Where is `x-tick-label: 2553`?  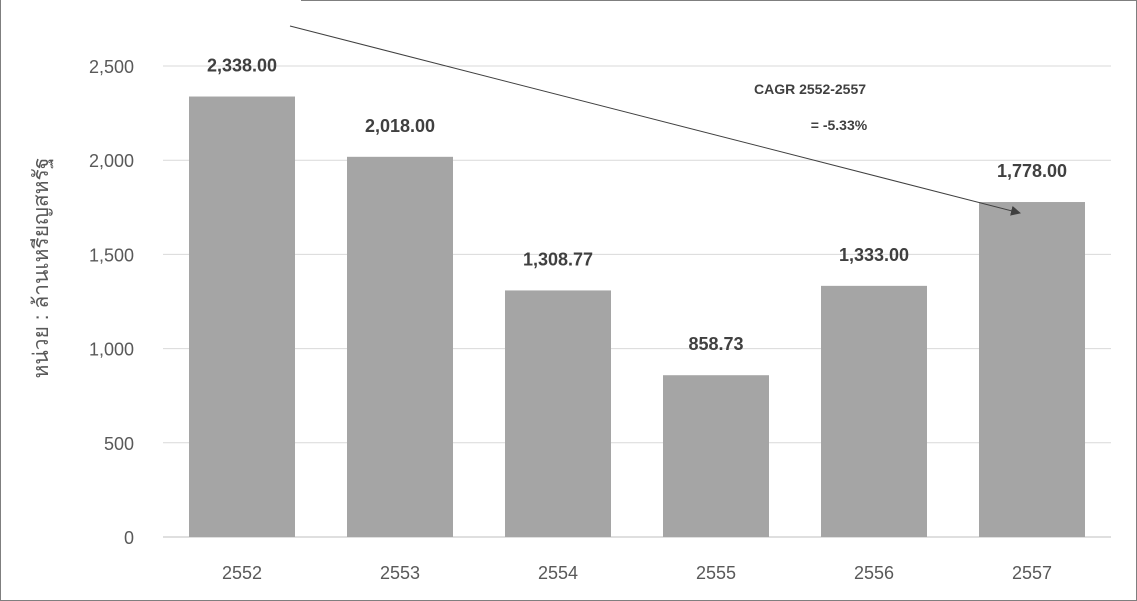
x-tick-label: 2553 is located at coordinates (400, 573).